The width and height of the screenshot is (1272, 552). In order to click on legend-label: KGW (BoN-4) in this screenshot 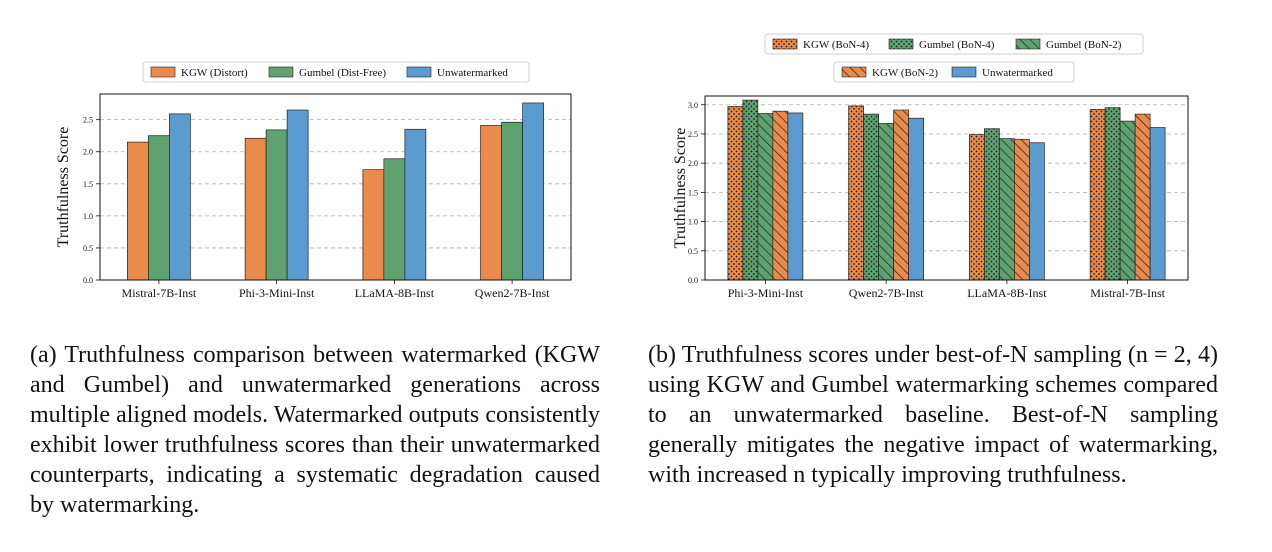, I will do `click(836, 45)`.